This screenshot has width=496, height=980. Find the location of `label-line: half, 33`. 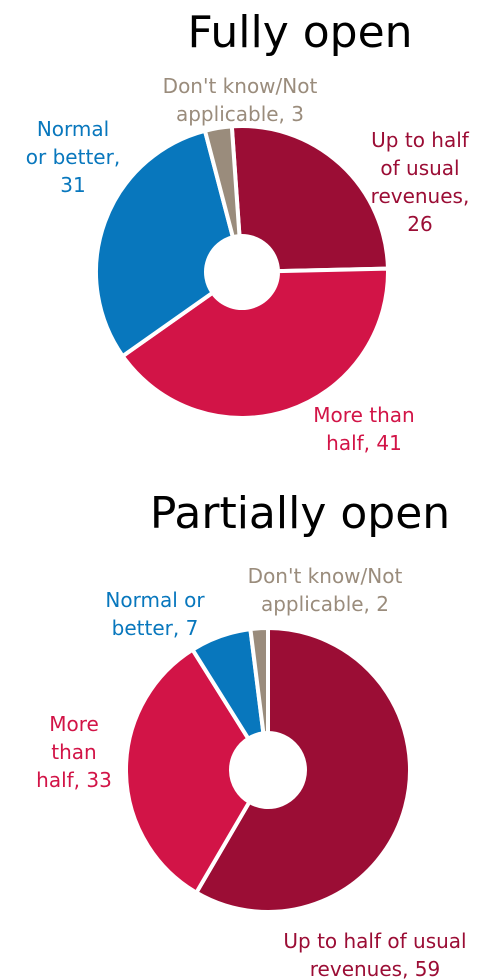

label-line: half, 33 is located at coordinates (74, 780).